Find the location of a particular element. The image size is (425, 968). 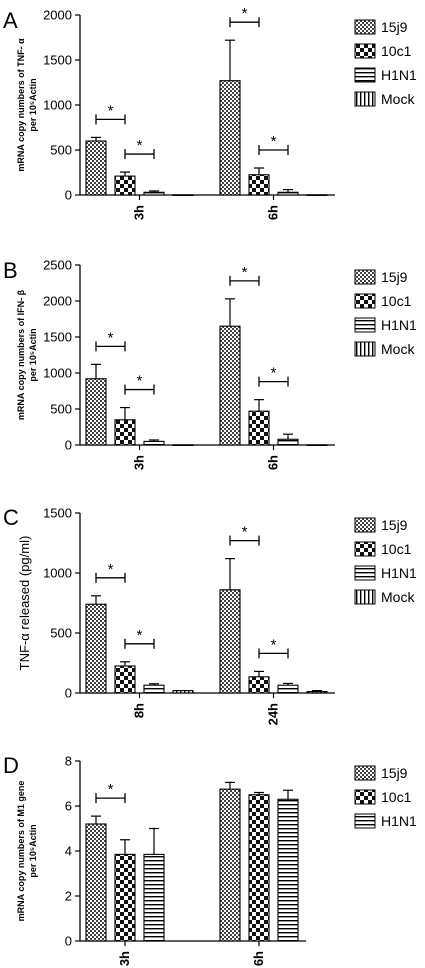

y-axis-title: mRNA copy numbers of M1 gene per 10⁵Actin is located at coordinates (27, 851).